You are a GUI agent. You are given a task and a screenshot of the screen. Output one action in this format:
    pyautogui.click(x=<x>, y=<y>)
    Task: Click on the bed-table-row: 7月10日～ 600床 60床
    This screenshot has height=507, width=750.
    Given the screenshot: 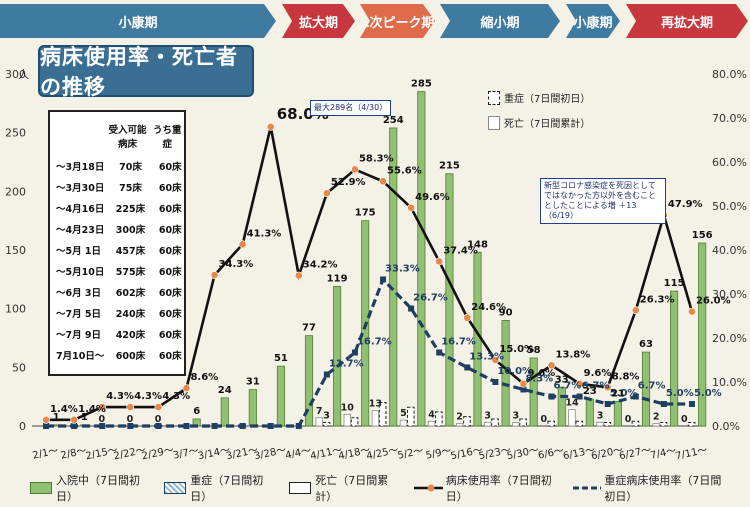 What is the action you would take?
    pyautogui.click(x=117, y=355)
    